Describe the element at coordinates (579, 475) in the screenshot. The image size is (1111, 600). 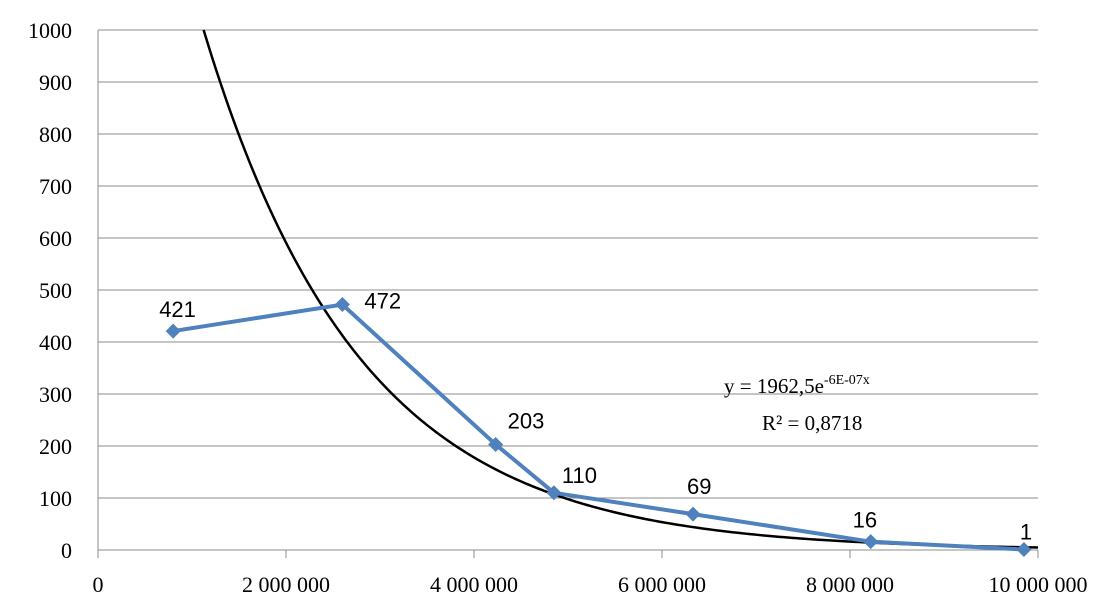
I see `data-label-110: 110` at that location.